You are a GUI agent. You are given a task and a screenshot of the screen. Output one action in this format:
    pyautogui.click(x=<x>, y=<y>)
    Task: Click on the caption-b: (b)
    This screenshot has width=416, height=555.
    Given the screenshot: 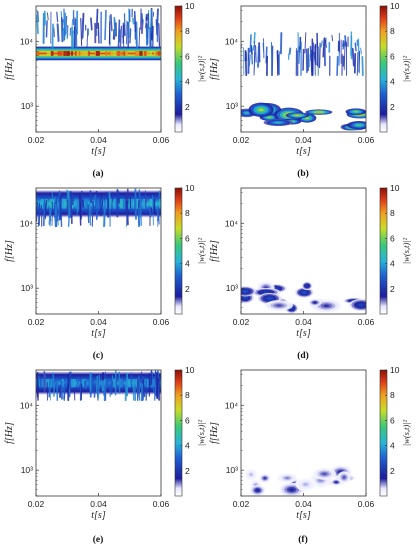 What is the action you would take?
    pyautogui.click(x=303, y=173)
    